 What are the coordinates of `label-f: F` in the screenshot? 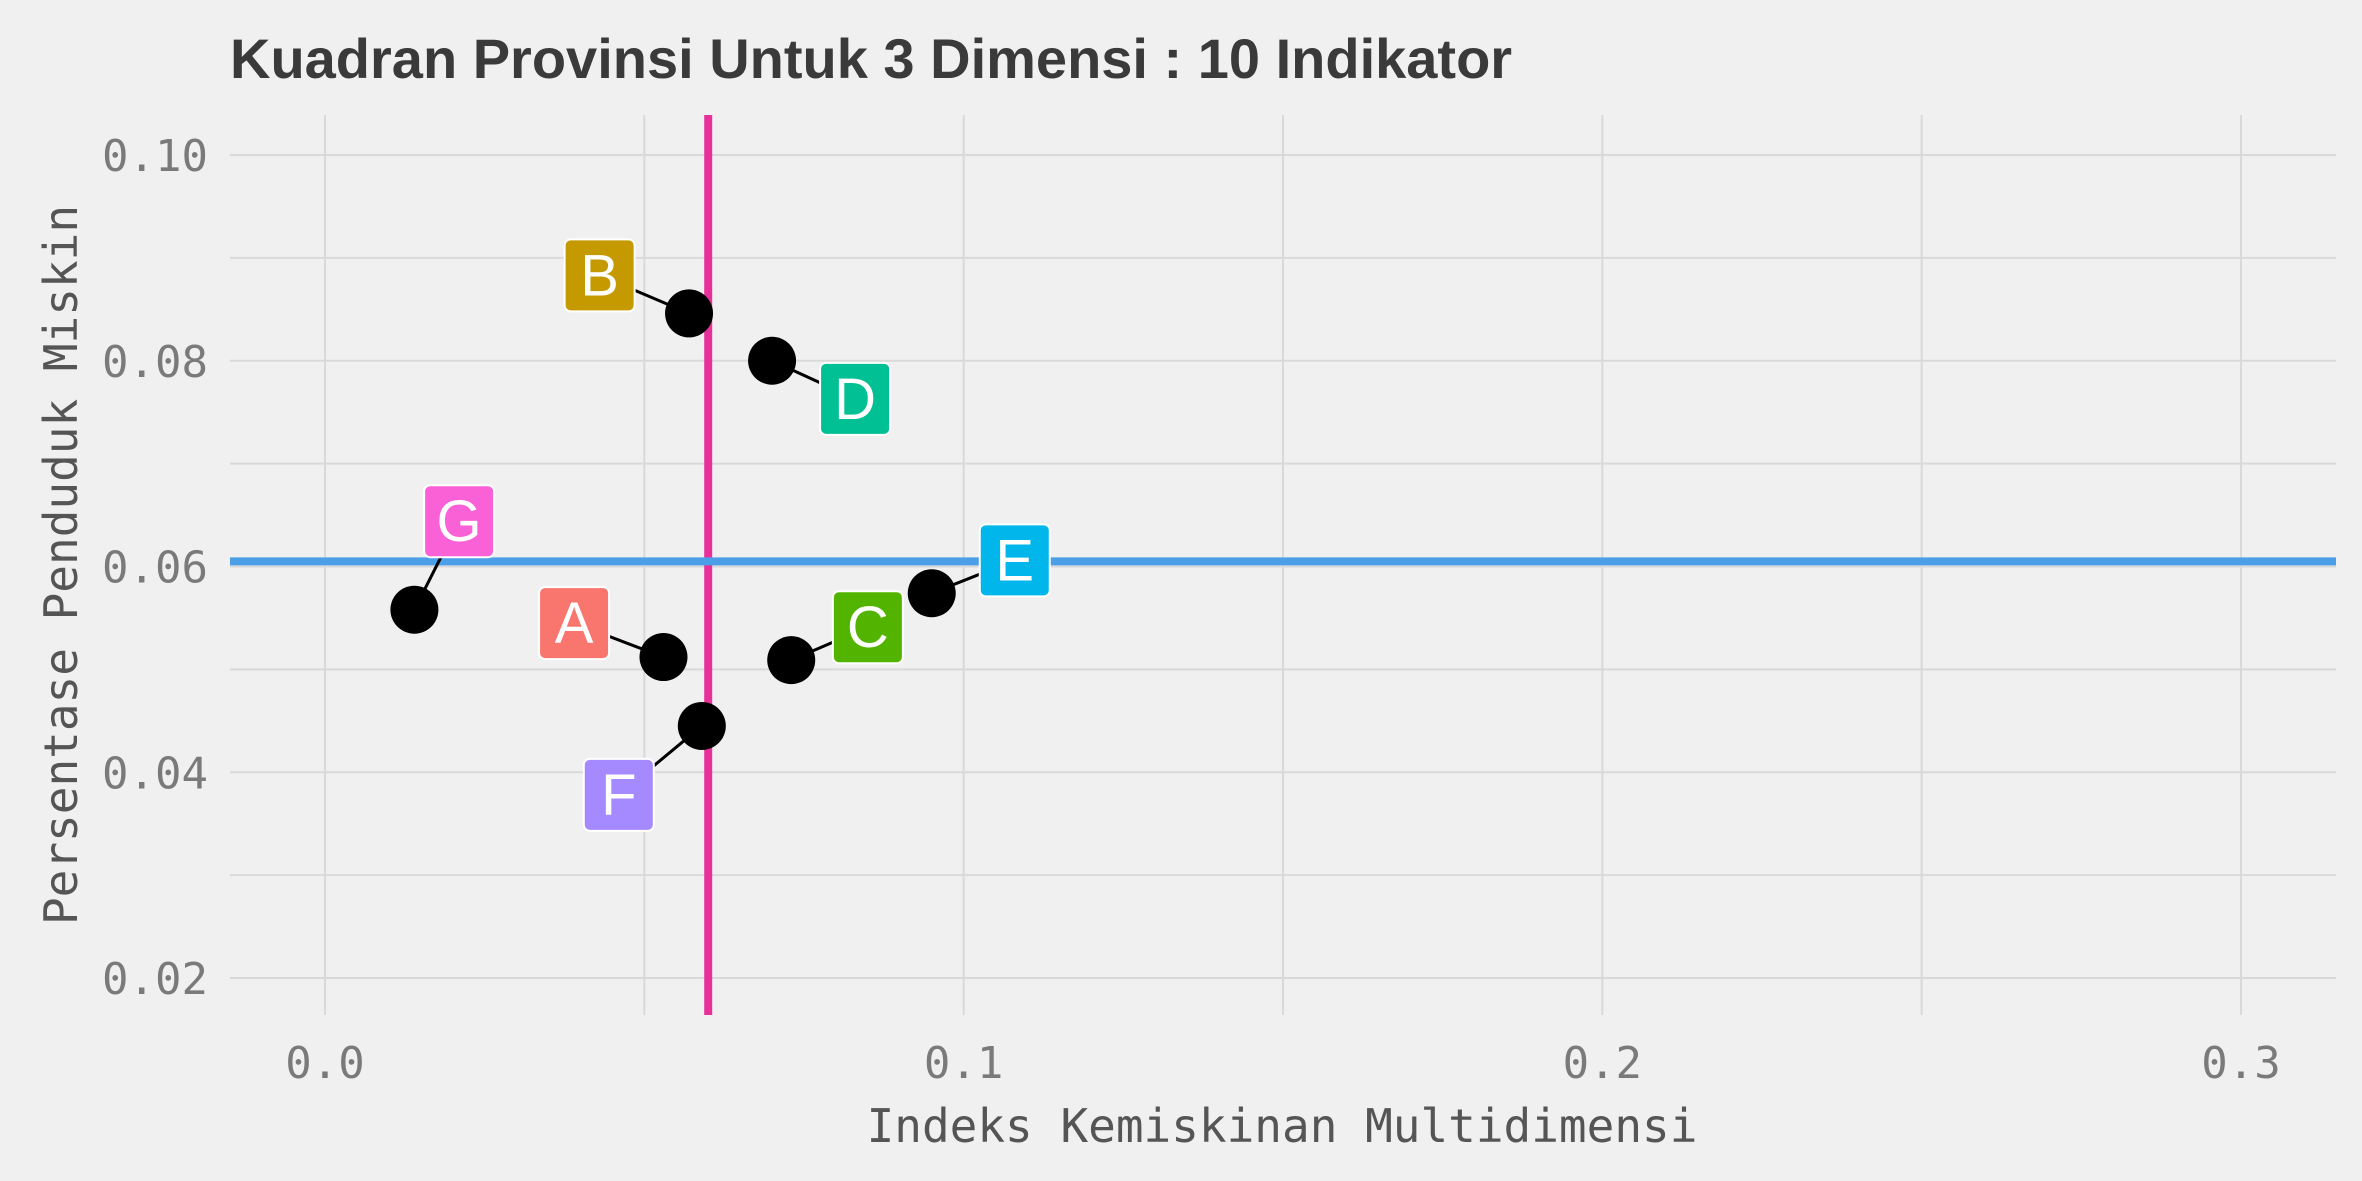 It's located at (618, 794).